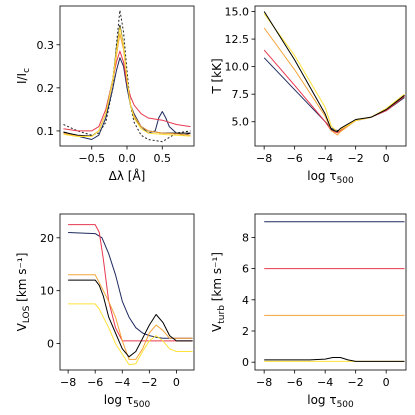 Image resolution: width=415 pixels, height=415 pixels. Describe the element at coordinates (176, 382) in the screenshot. I see `vlos-x-tick-label: 0` at that location.